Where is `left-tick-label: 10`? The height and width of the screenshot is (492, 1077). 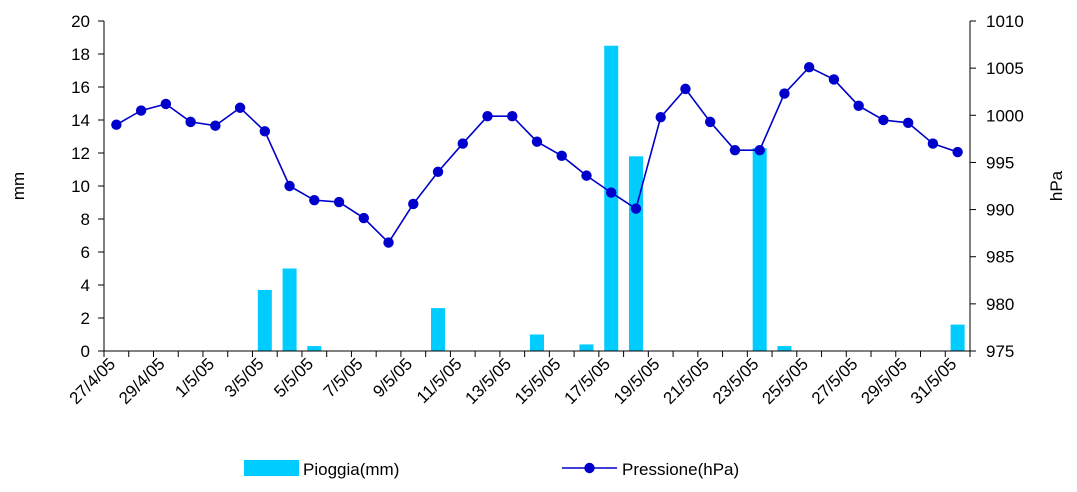 left-tick-label: 10 is located at coordinates (80, 186).